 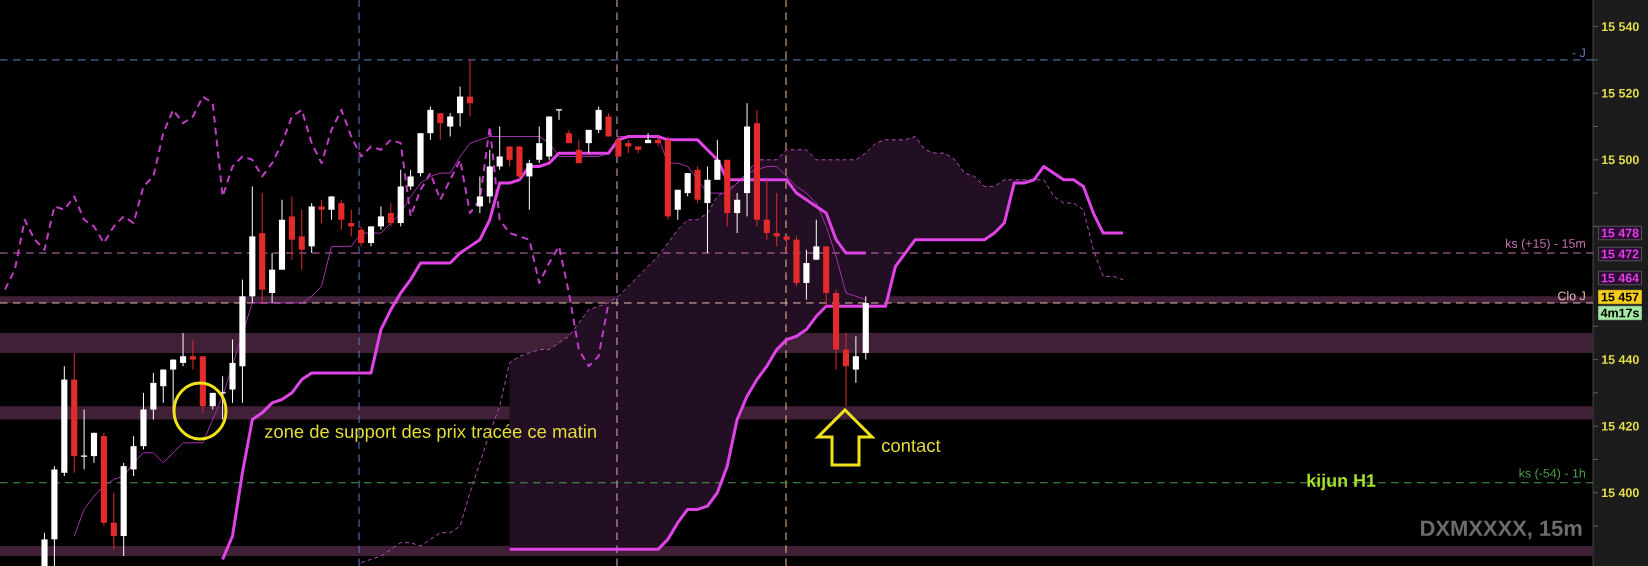 What do you see at coordinates (1620, 359) in the screenshot?
I see `y-tick-label: 15 440` at bounding box center [1620, 359].